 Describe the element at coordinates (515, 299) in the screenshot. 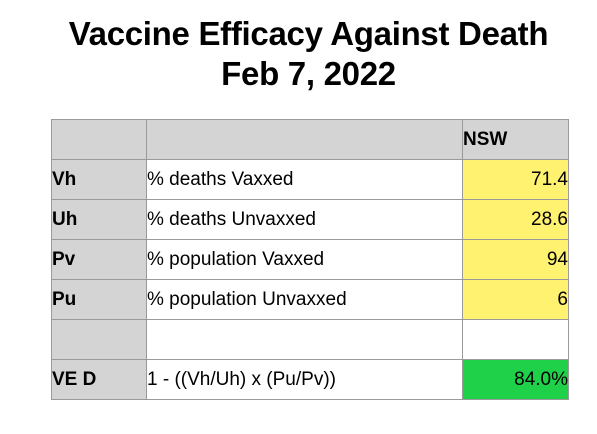

I see `row-value-cell: 6` at that location.